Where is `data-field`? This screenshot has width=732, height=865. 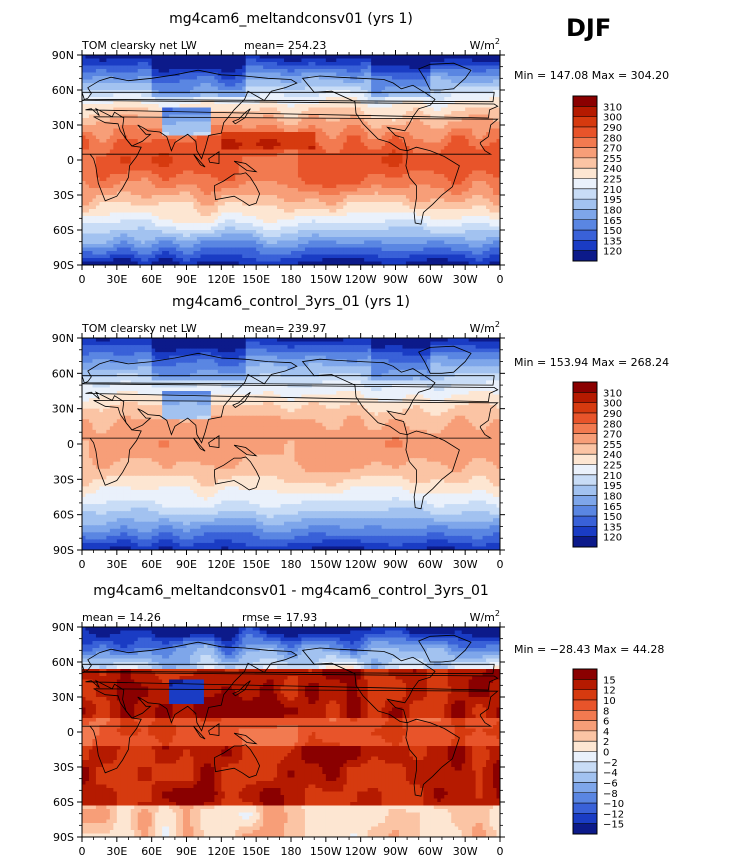 data-field is located at coordinates (291, 160).